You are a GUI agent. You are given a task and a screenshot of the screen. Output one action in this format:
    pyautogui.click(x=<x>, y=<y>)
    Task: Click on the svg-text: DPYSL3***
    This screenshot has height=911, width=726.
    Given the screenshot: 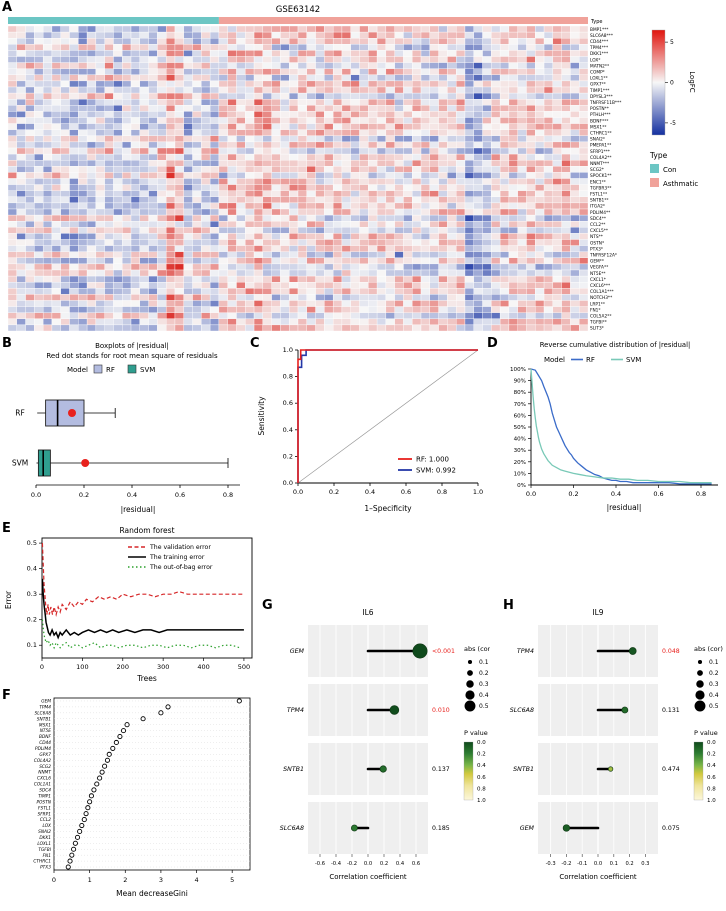 What is the action you would take?
    pyautogui.click(x=602, y=97)
    